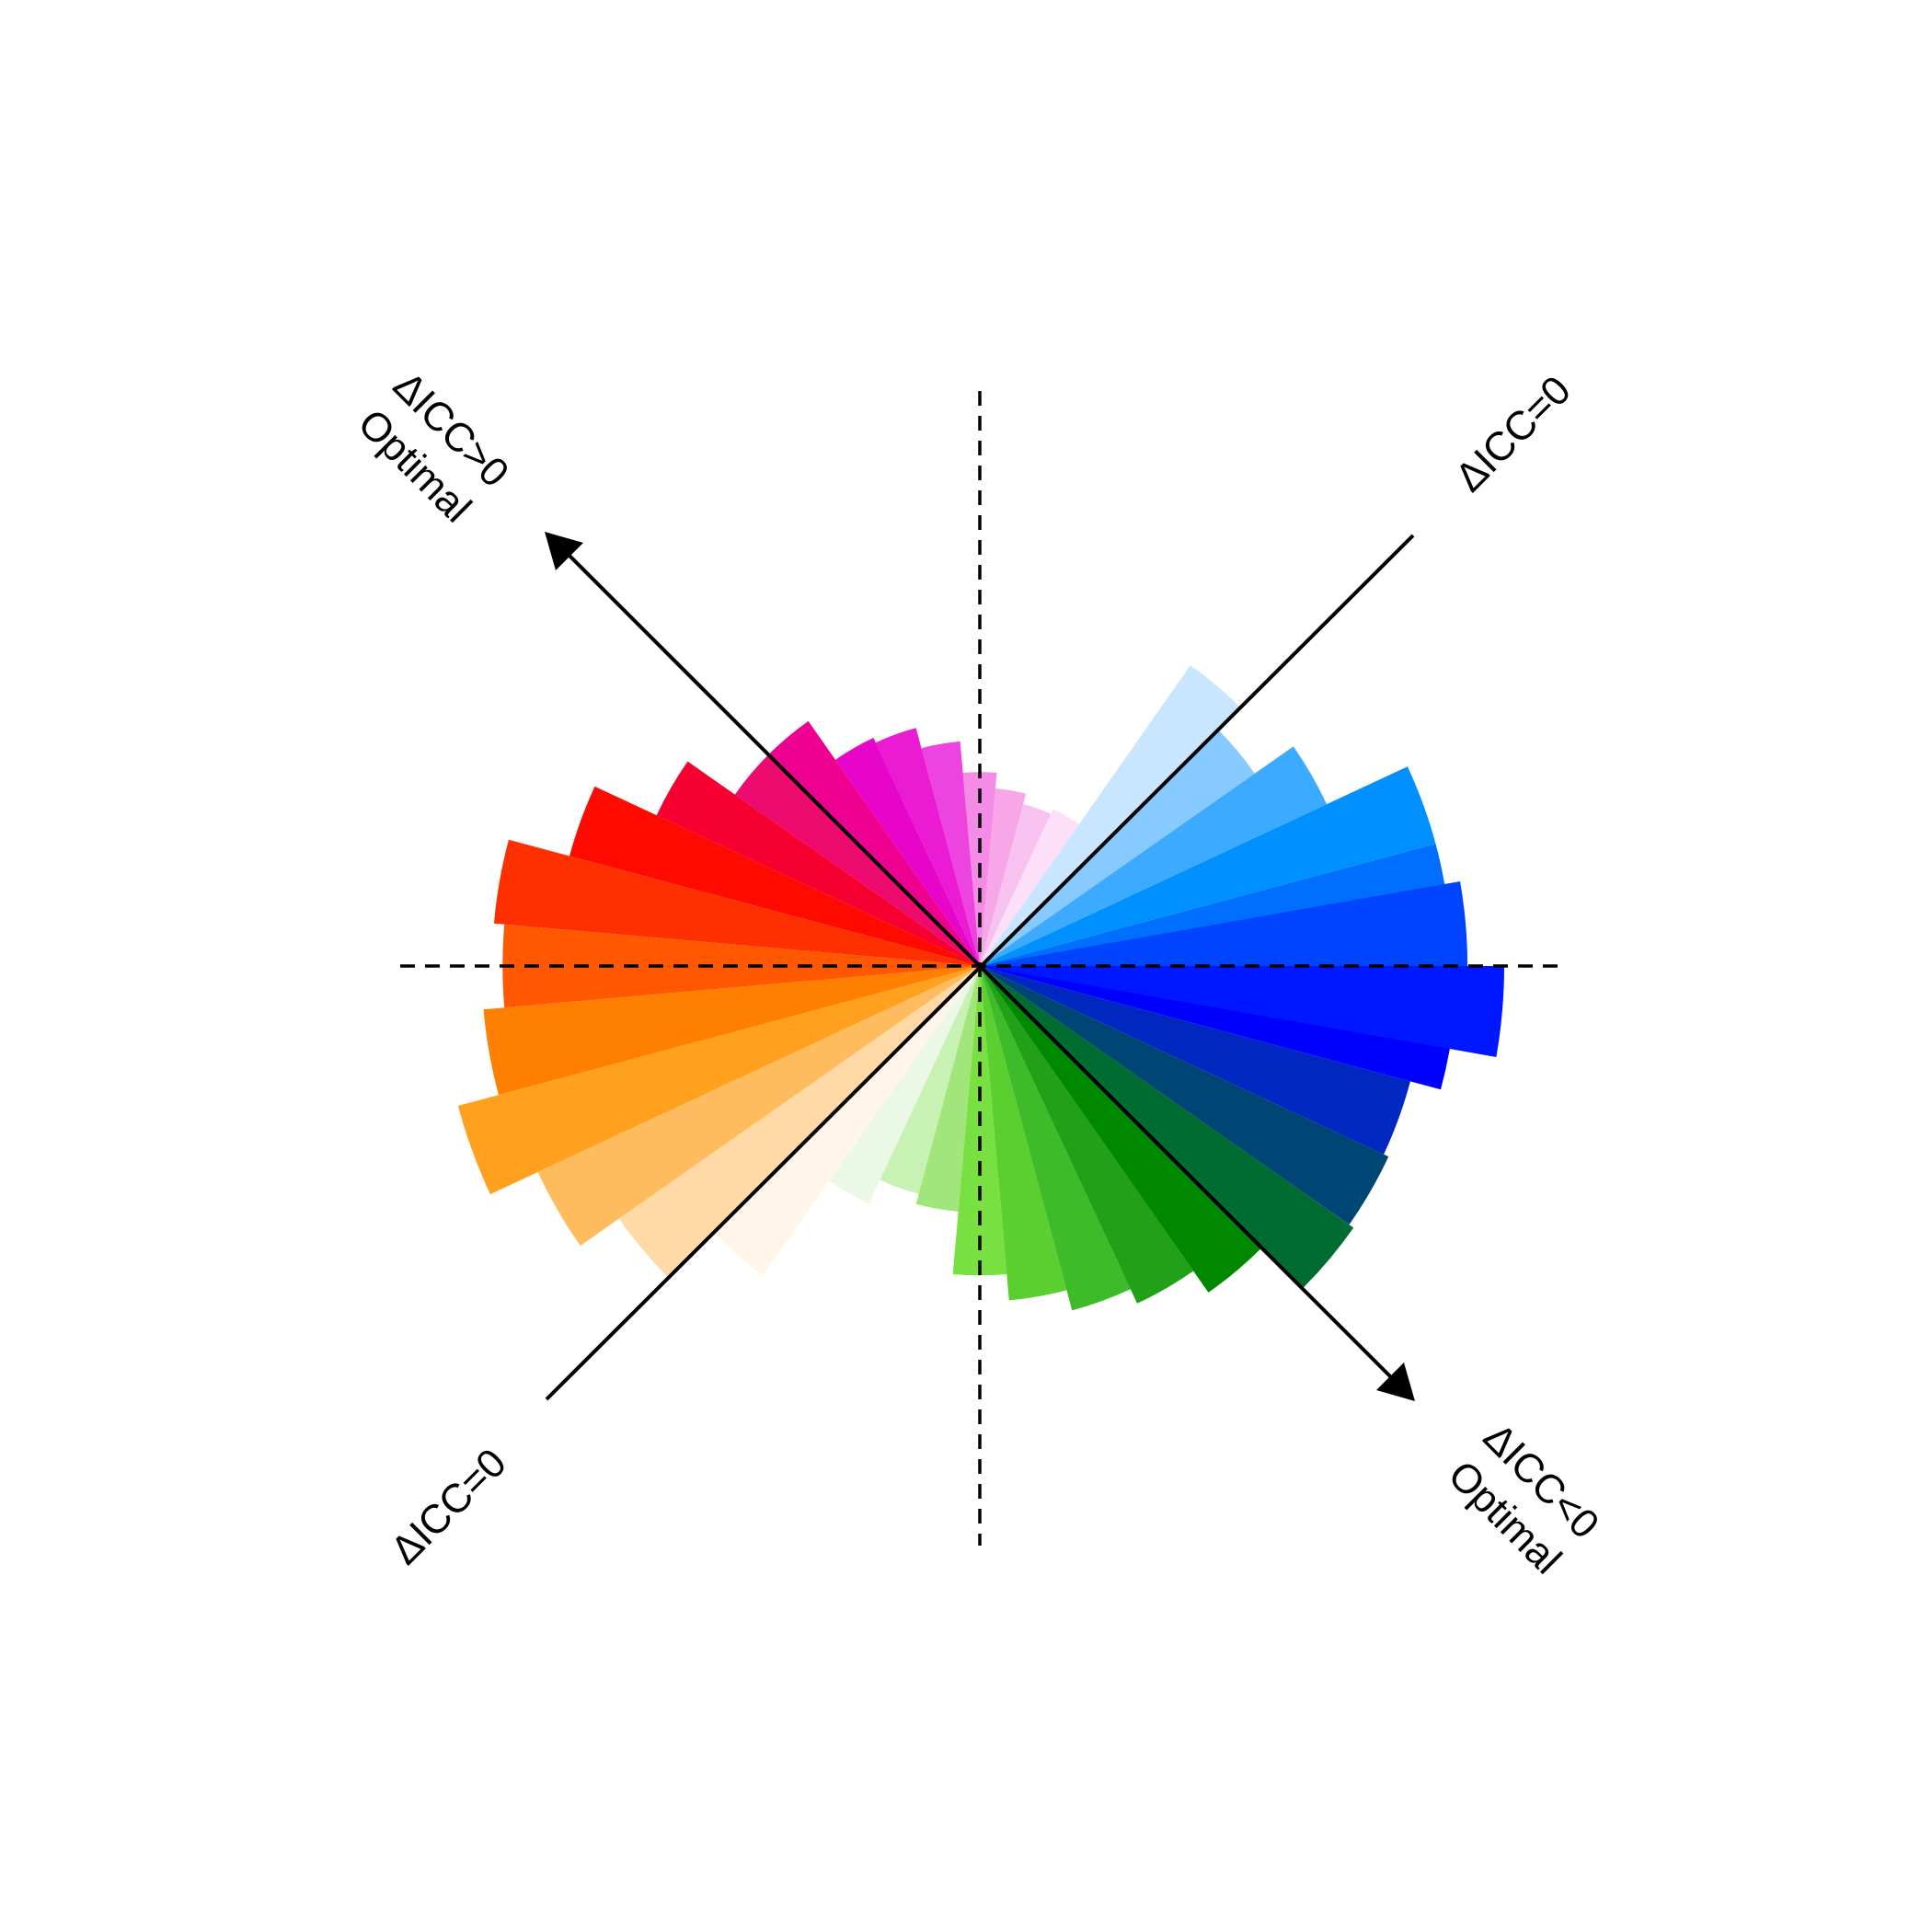 This screenshot has height=1932, width=1932. I want to click on arrowhead-top-left, so click(564, 551).